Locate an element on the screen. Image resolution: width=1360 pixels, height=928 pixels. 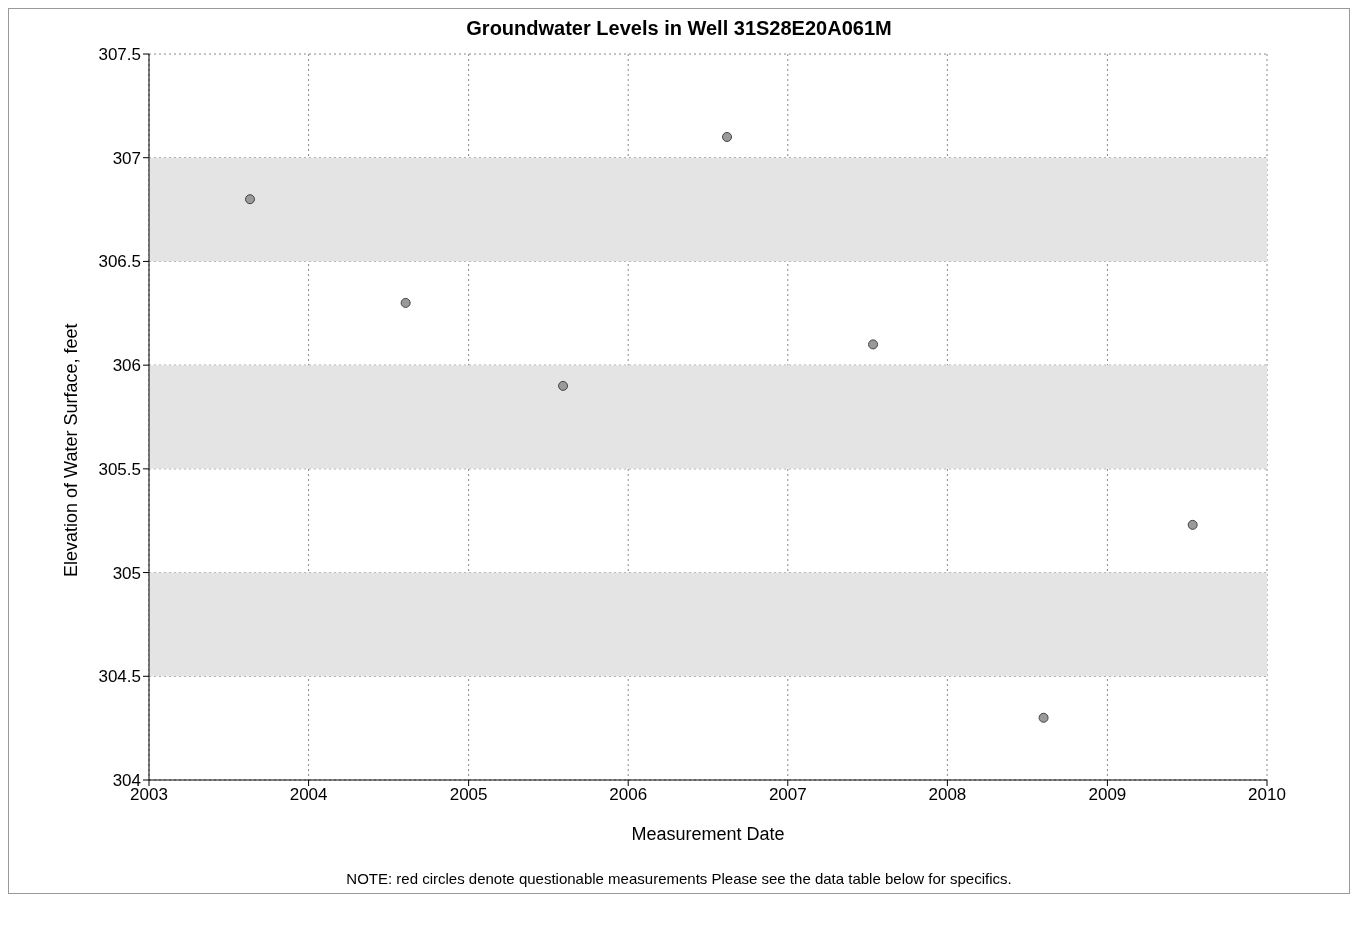
x-tick-label: 2010 is located at coordinates (1267, 795).